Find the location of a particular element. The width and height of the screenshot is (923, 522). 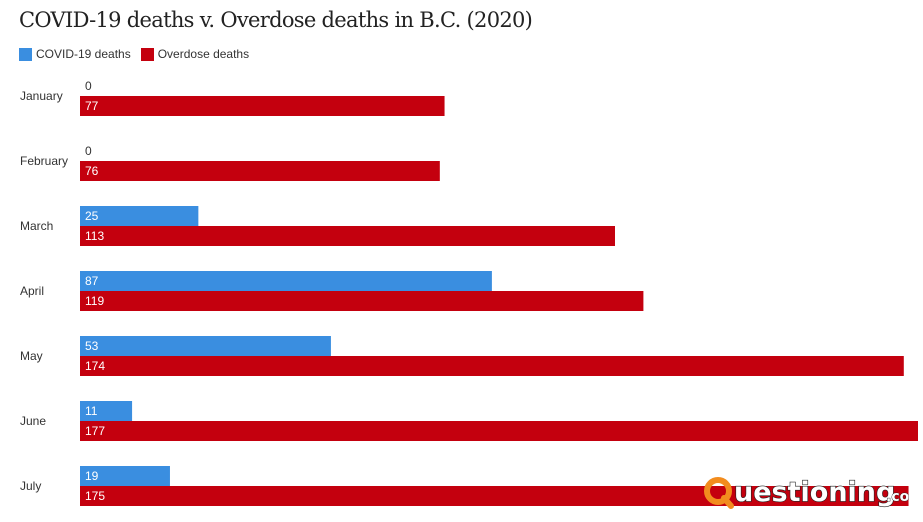

category-label-june: June is located at coordinates (33, 421).